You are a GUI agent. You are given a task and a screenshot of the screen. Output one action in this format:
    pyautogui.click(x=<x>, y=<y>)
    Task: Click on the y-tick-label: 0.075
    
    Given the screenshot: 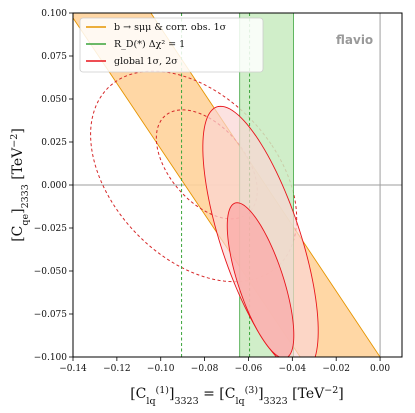 What is the action you would take?
    pyautogui.click(x=54, y=57)
    